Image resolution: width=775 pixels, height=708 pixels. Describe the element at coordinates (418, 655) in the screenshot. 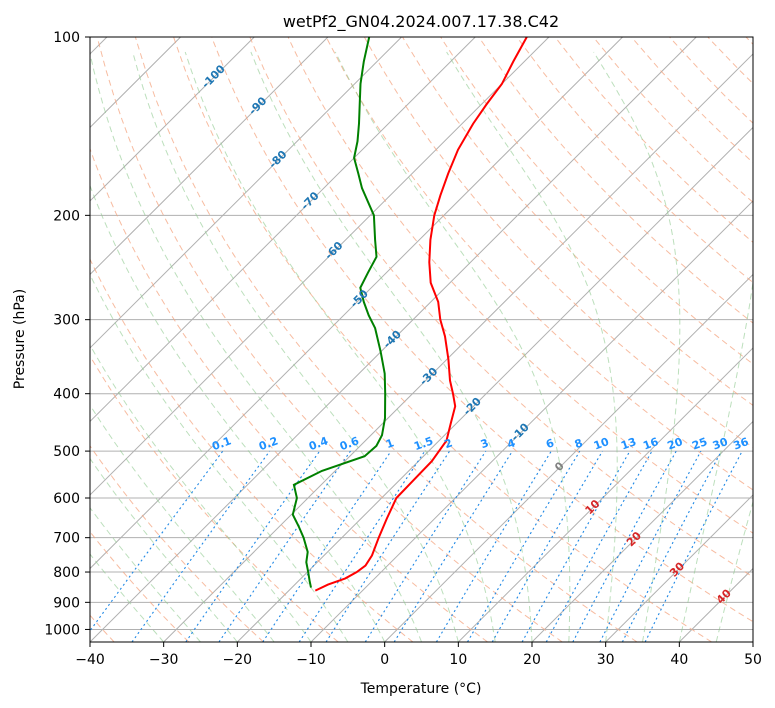

I see `x-axis-ticks: −40 −30 −20 −10 0 10 20 30 40 50` at that location.